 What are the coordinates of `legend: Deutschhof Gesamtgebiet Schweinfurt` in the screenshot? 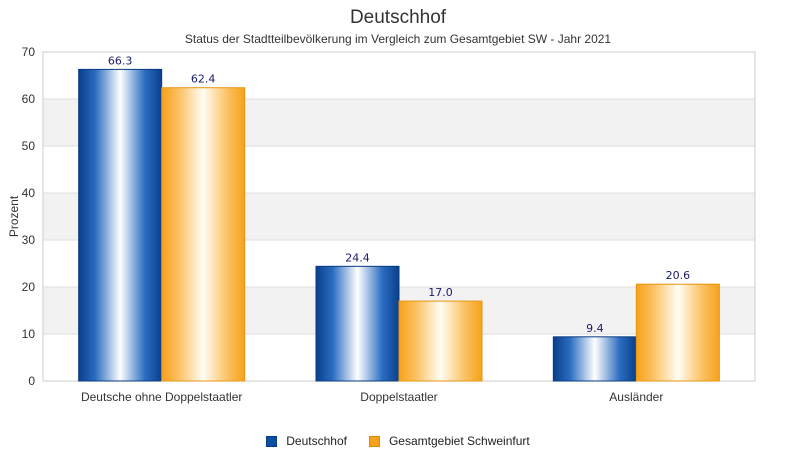 It's located at (398, 441).